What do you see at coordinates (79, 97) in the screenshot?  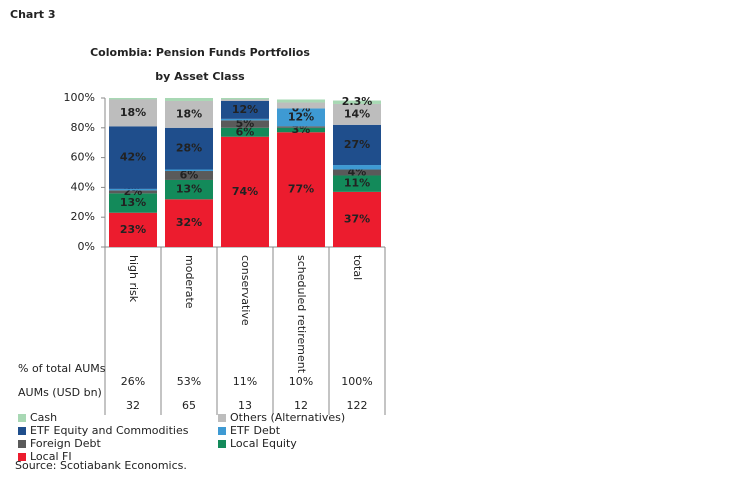 I see `y-tick-label: 100%` at bounding box center [79, 97].